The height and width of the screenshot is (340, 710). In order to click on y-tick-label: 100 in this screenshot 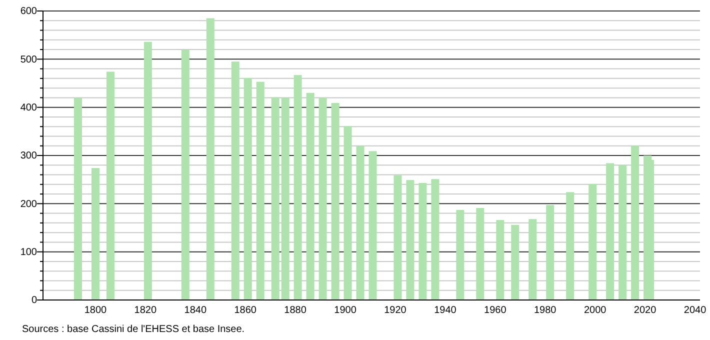, I will do `click(29, 252)`.